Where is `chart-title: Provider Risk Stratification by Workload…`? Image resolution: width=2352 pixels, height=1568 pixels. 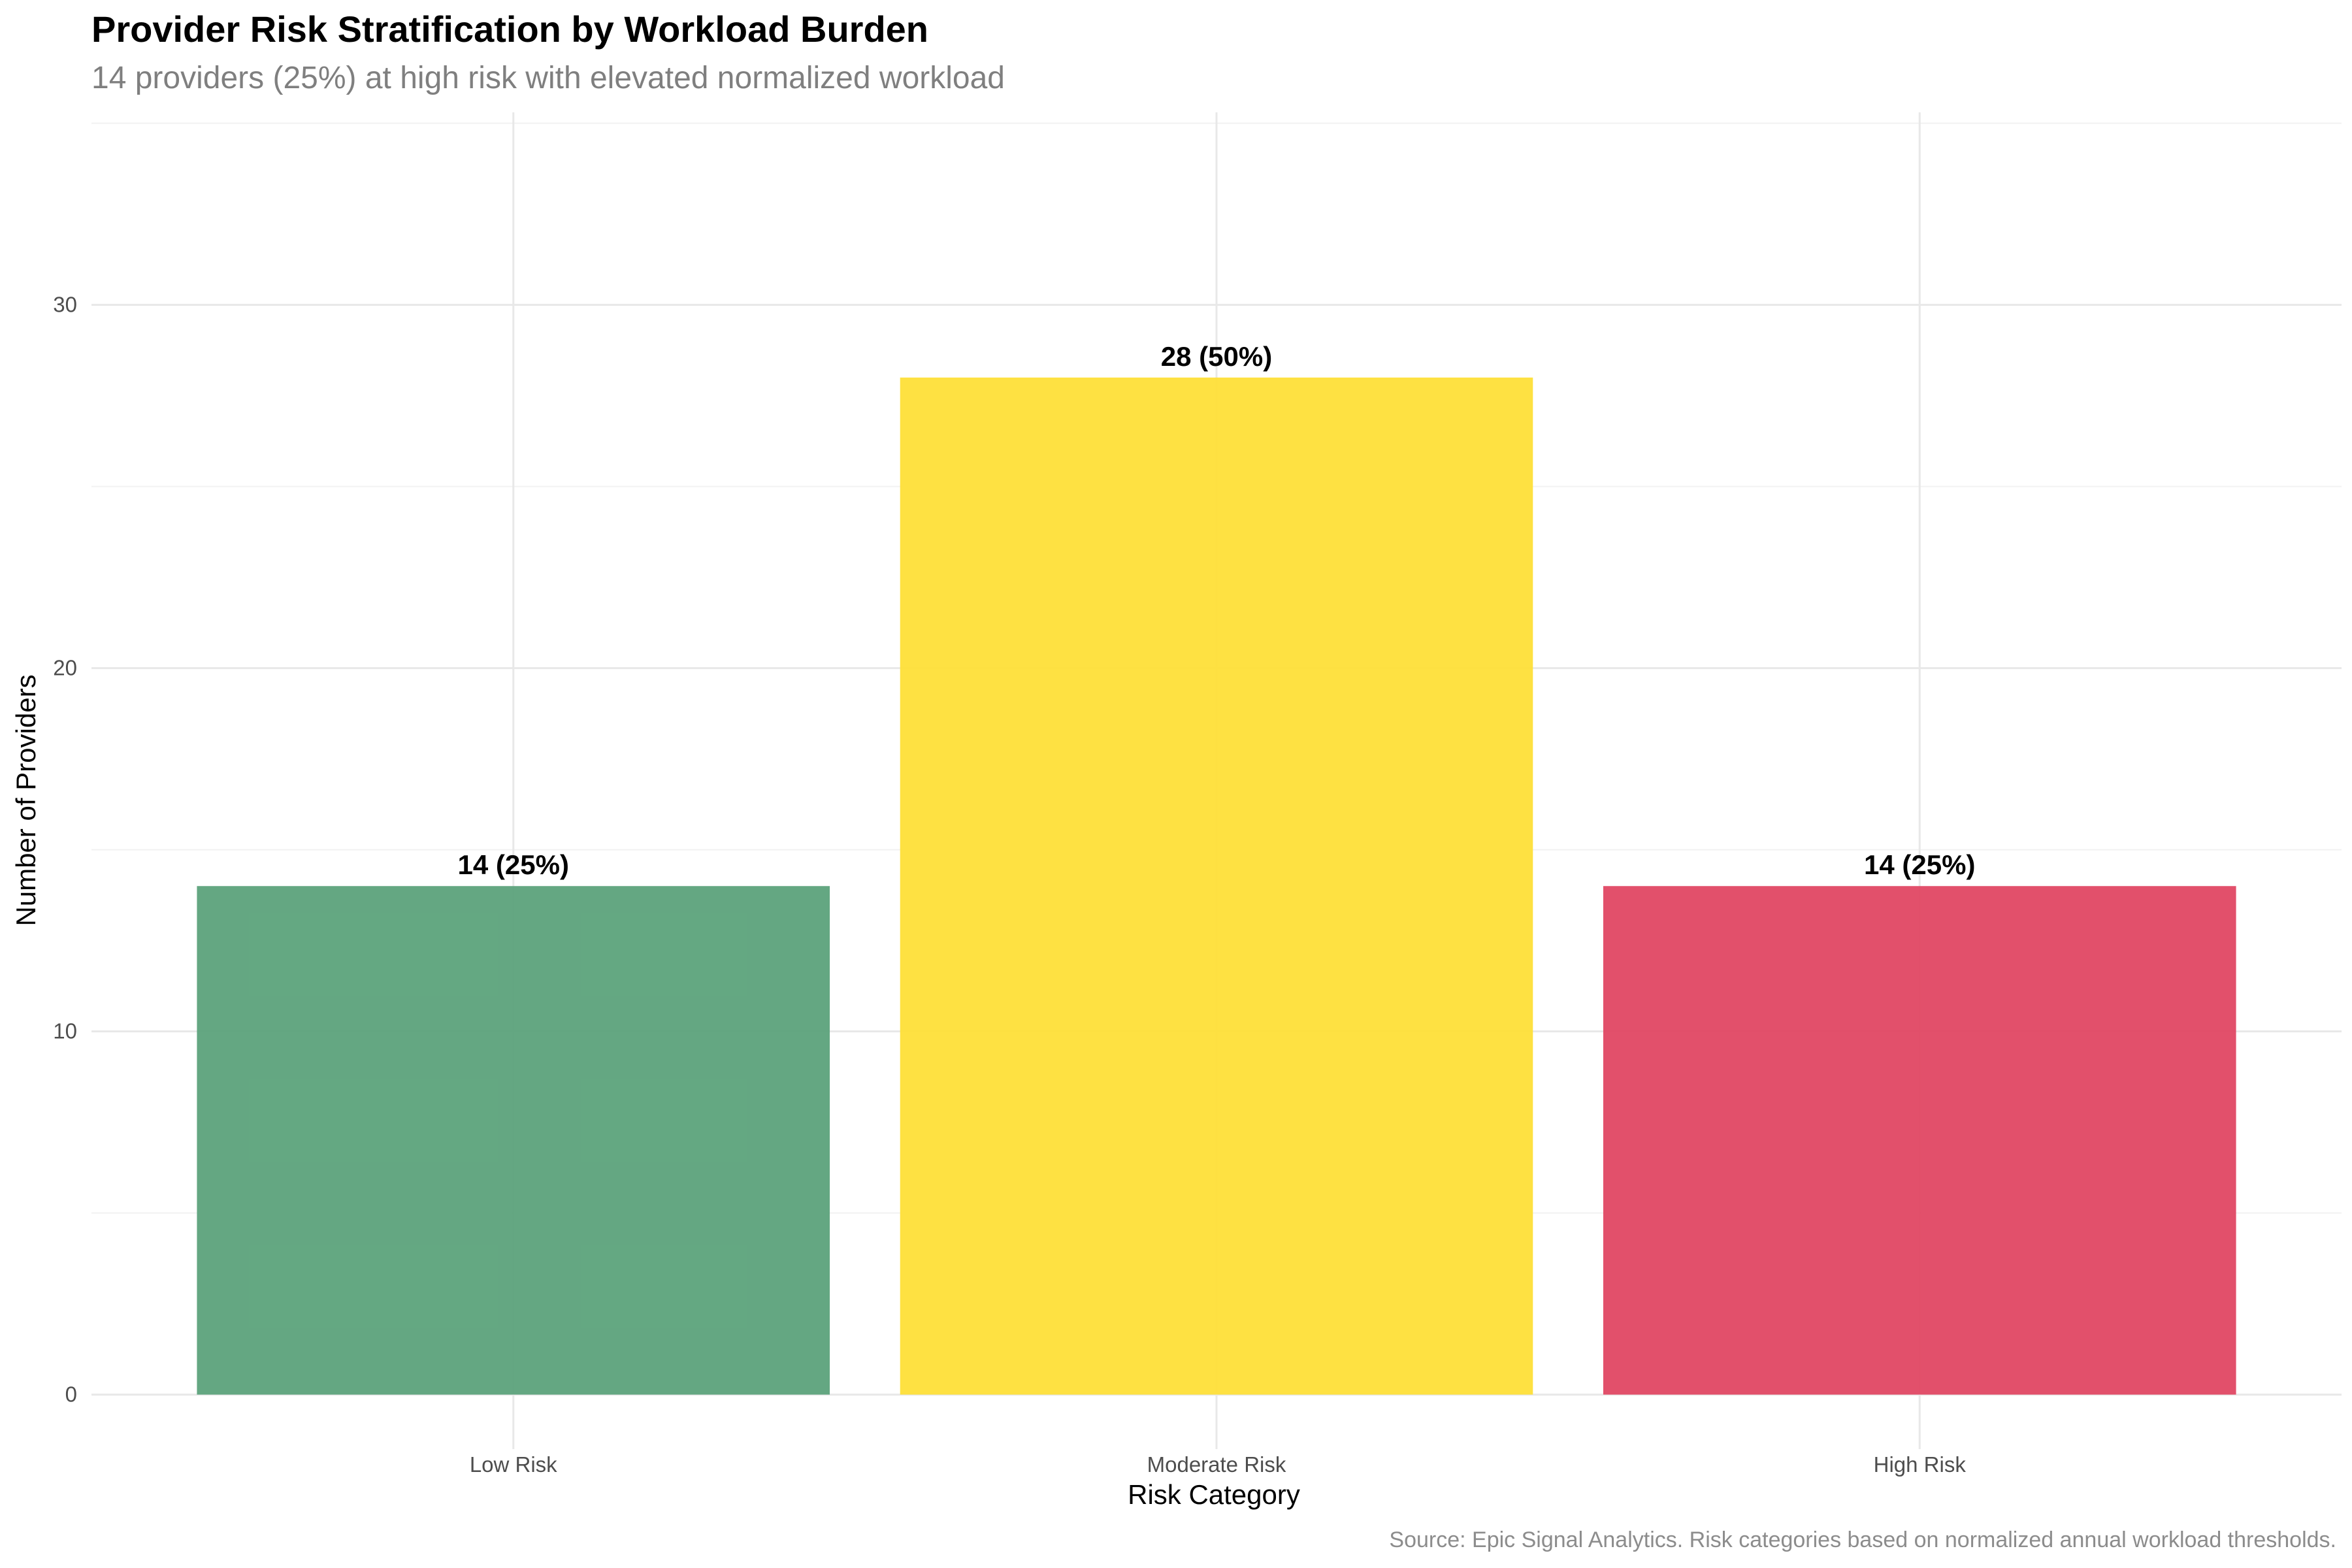 chart-title: Provider Risk Stratification by Workload… is located at coordinates (509, 29).